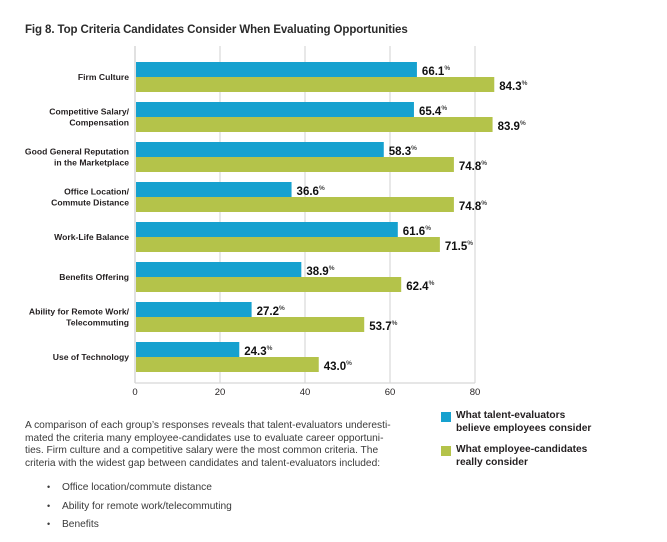  What do you see at coordinates (91, 357) in the screenshot?
I see `category-label: Use of Technology` at bounding box center [91, 357].